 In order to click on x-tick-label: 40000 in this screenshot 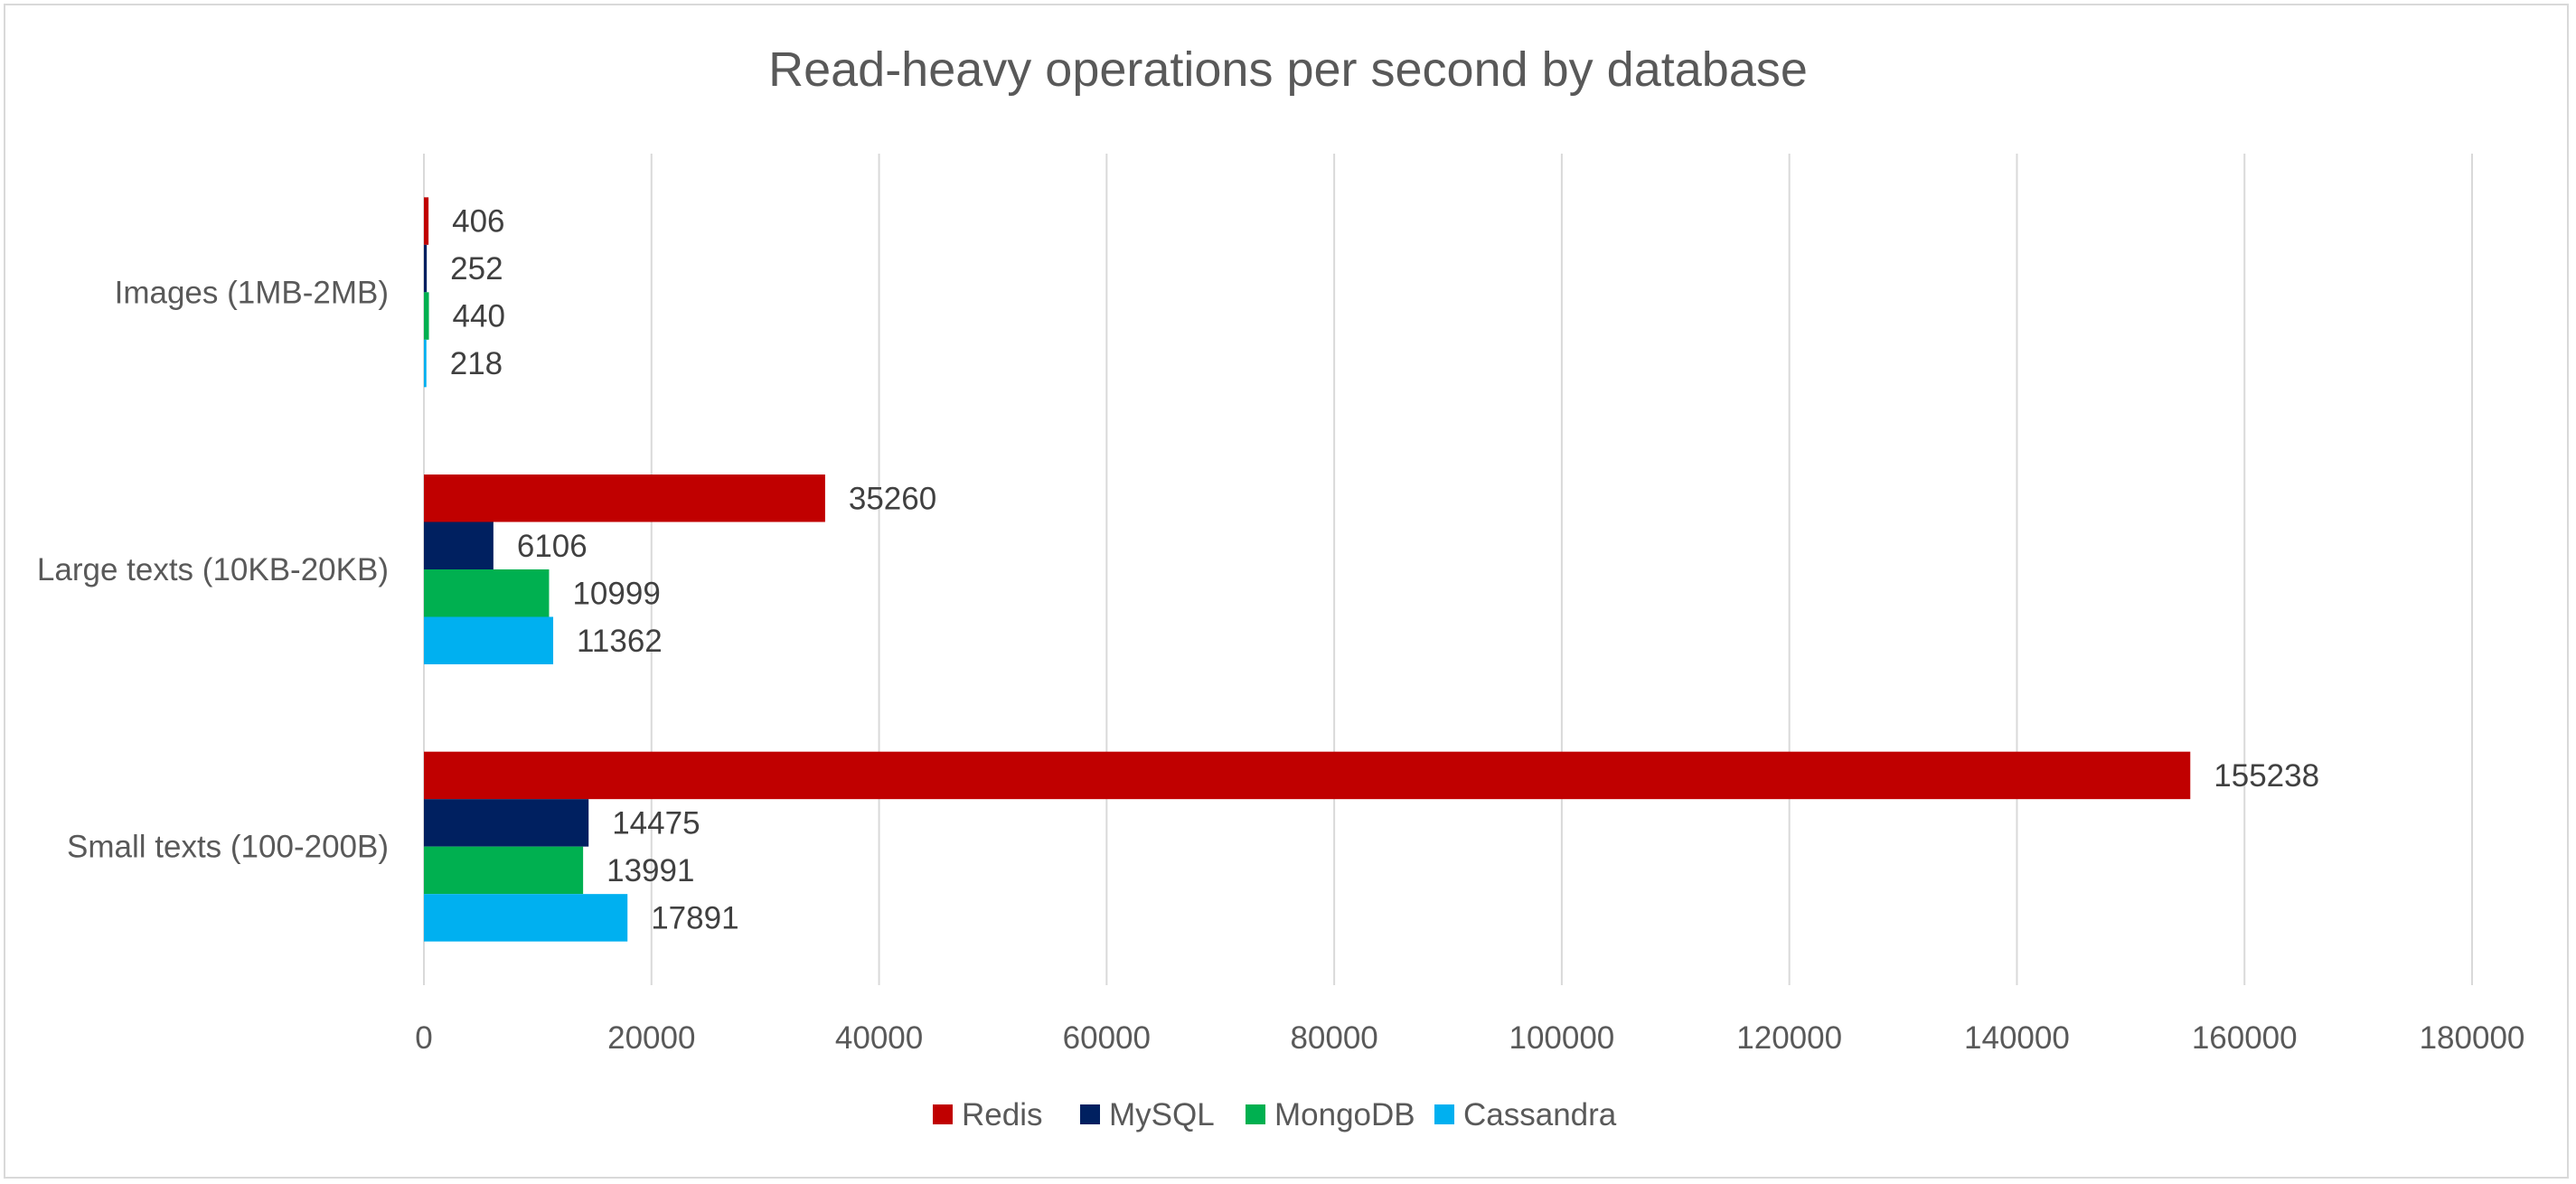, I will do `click(879, 1038)`.